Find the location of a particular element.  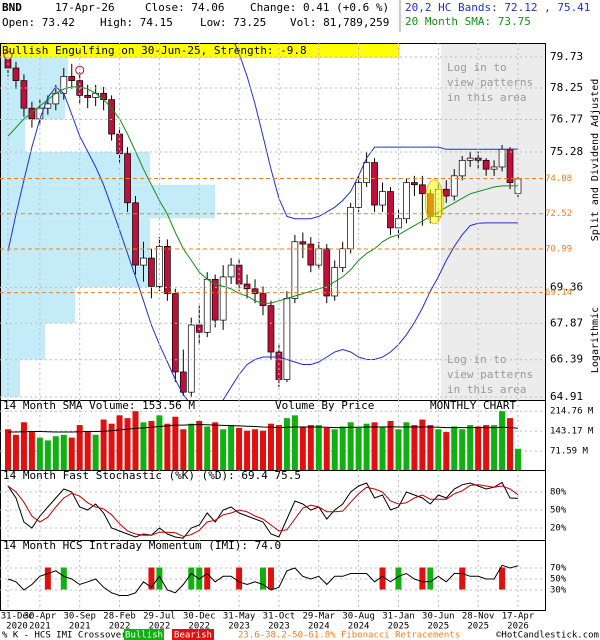

panel-title: 14 Month SMA Volume: 153.56 M is located at coordinates (99, 405).